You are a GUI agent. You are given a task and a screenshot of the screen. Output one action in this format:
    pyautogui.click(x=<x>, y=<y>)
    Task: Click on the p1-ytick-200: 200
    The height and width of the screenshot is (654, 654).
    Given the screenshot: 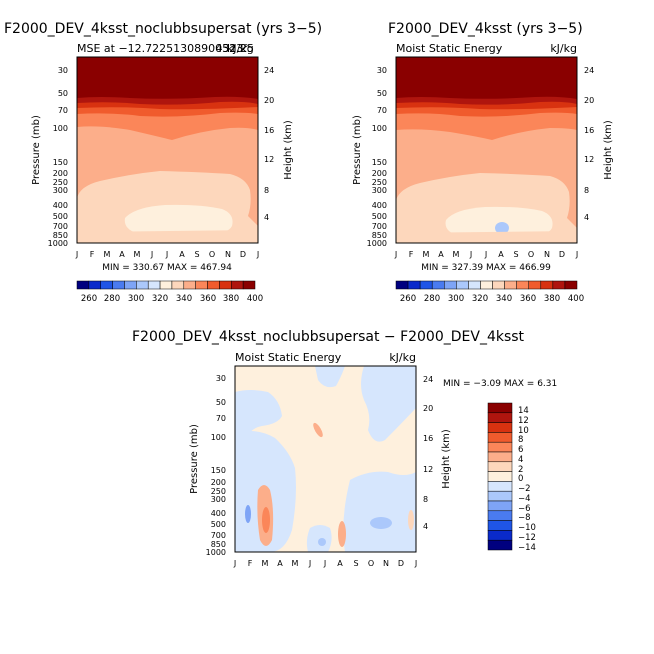 What is the action you would take?
    pyautogui.click(x=60, y=173)
    